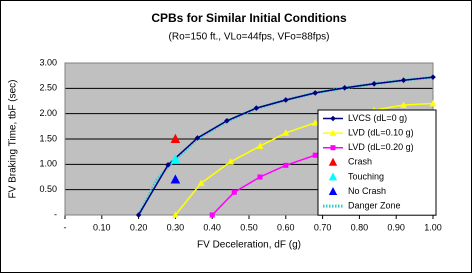  What do you see at coordinates (48, 113) in the screenshot?
I see `y-tick-label: 2.00` at bounding box center [48, 113].